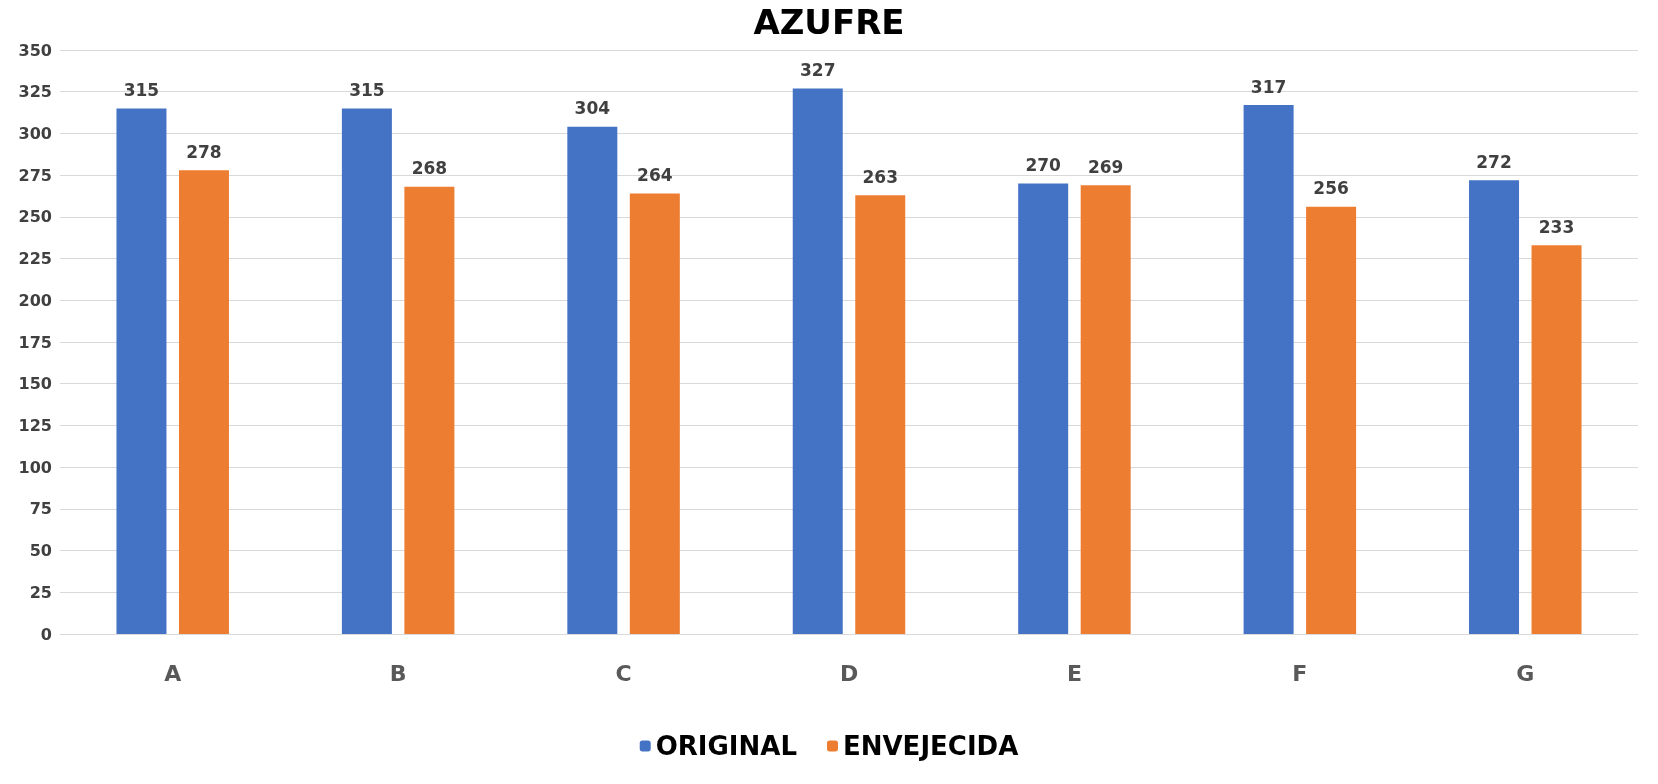 This screenshot has height=784, width=1658. What do you see at coordinates (40, 592) in the screenshot?
I see `y-tick-label: 25` at bounding box center [40, 592].